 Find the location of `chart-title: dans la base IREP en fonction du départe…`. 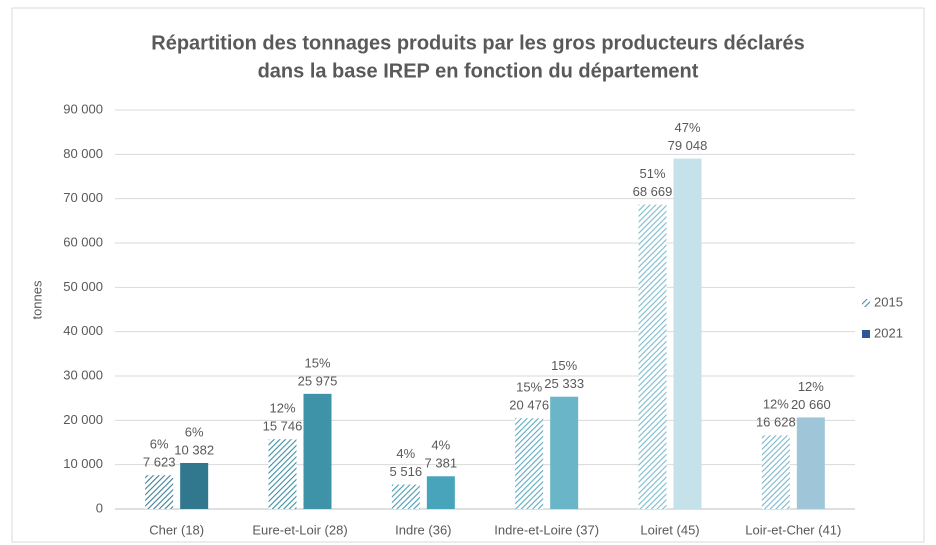

chart-title: dans la base IREP en fonction du départe… is located at coordinates (478, 71).